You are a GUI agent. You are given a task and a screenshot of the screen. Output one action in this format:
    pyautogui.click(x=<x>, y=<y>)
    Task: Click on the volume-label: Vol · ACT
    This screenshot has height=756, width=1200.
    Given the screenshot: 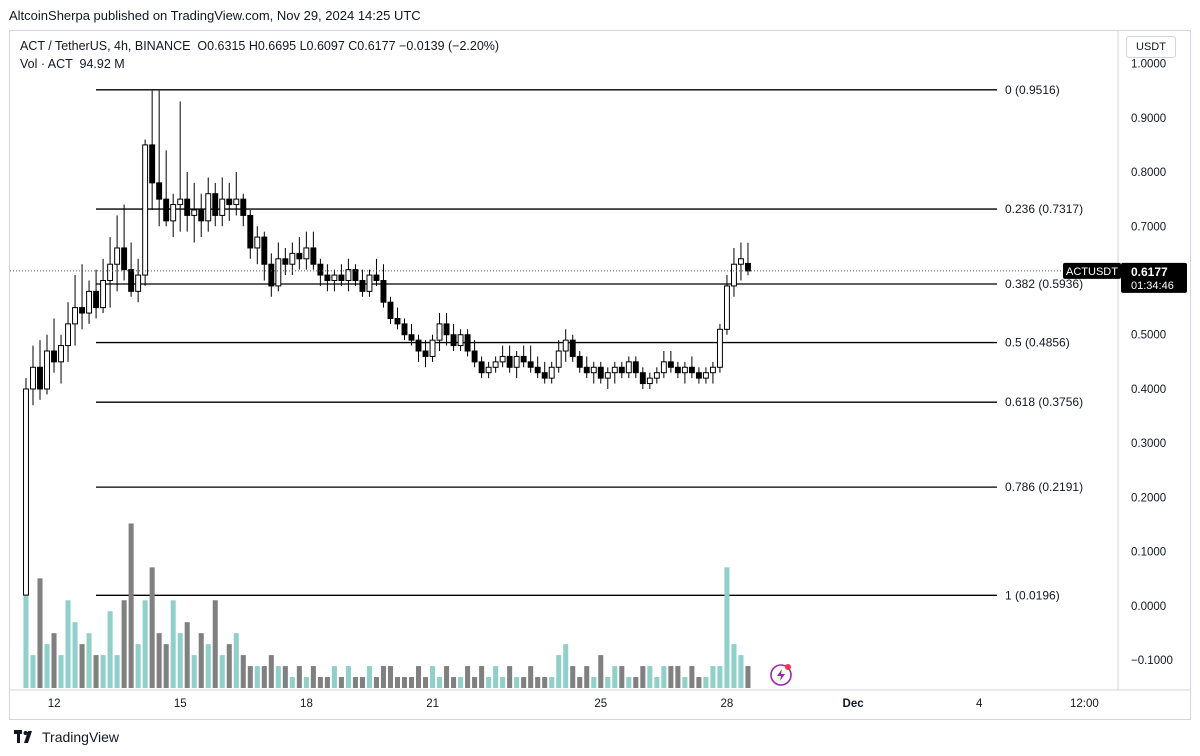 What is the action you would take?
    pyautogui.click(x=46, y=64)
    